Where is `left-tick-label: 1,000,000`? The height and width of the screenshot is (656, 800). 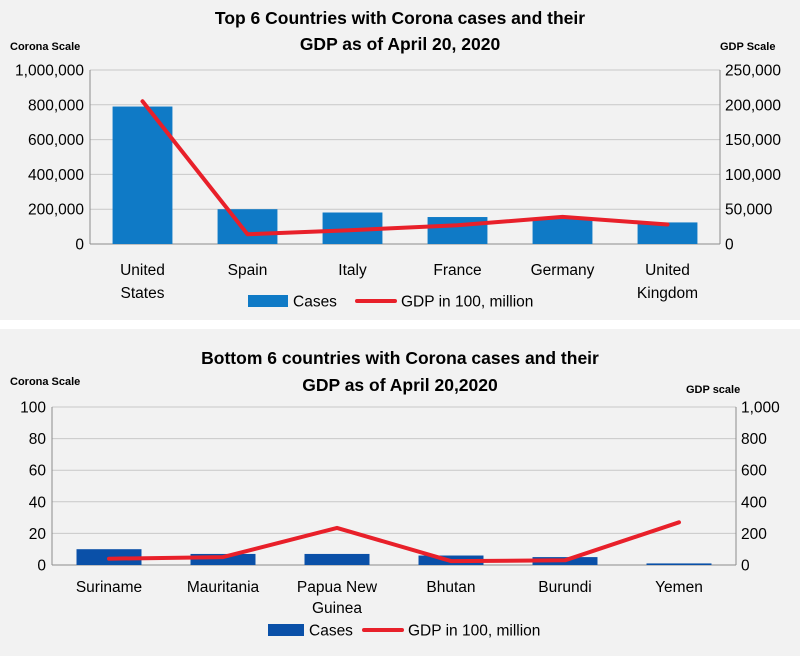
left-tick-label: 1,000,000 is located at coordinates (49, 71).